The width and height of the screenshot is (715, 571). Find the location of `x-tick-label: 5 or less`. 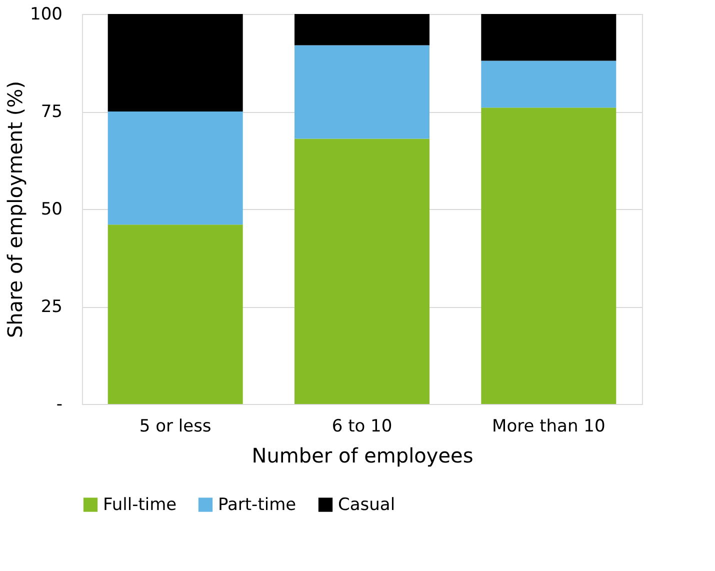

x-tick-label: 5 or less is located at coordinates (175, 426).